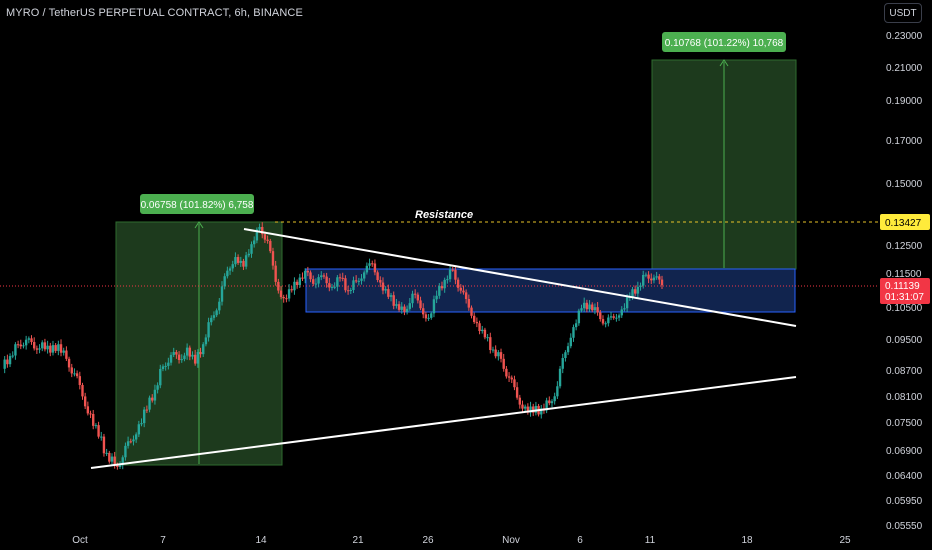  Describe the element at coordinates (511, 540) in the screenshot. I see `x-tick: Nov` at that location.